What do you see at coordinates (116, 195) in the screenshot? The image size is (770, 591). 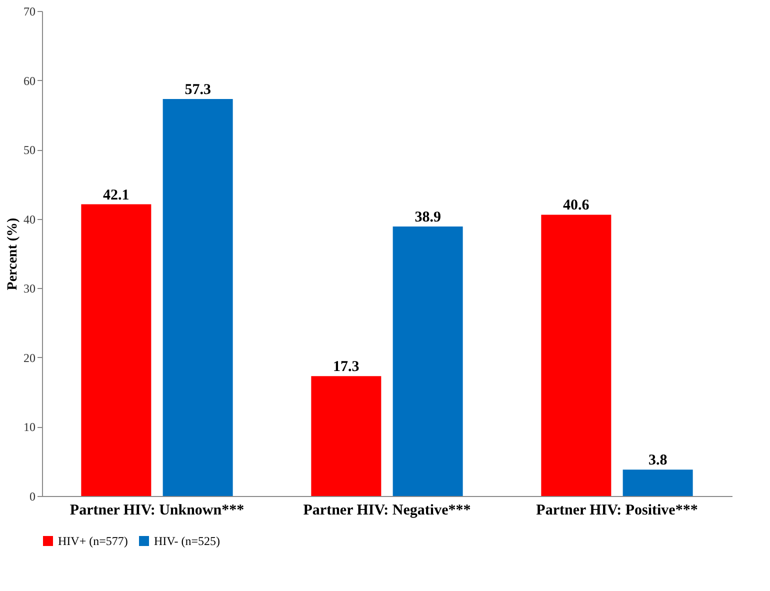 I see `data-label: 42.1` at bounding box center [116, 195].